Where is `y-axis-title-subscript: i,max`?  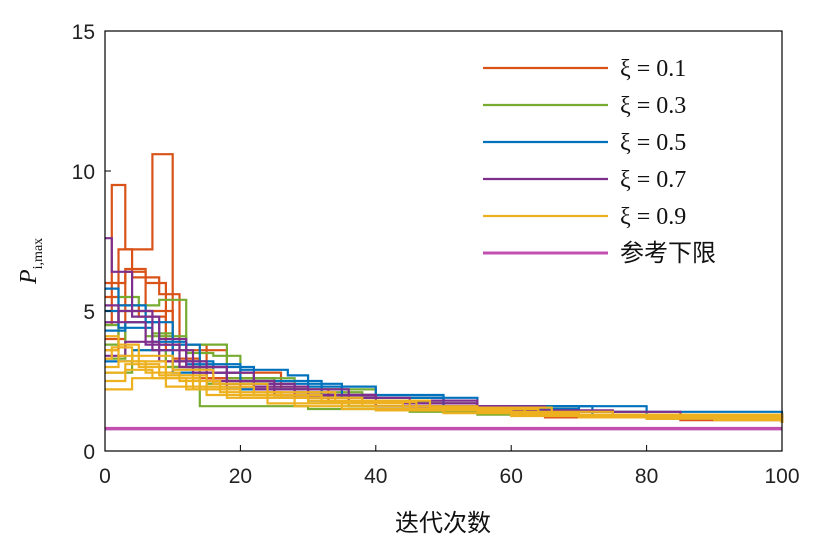
y-axis-title-subscript: i,max is located at coordinates (38, 254).